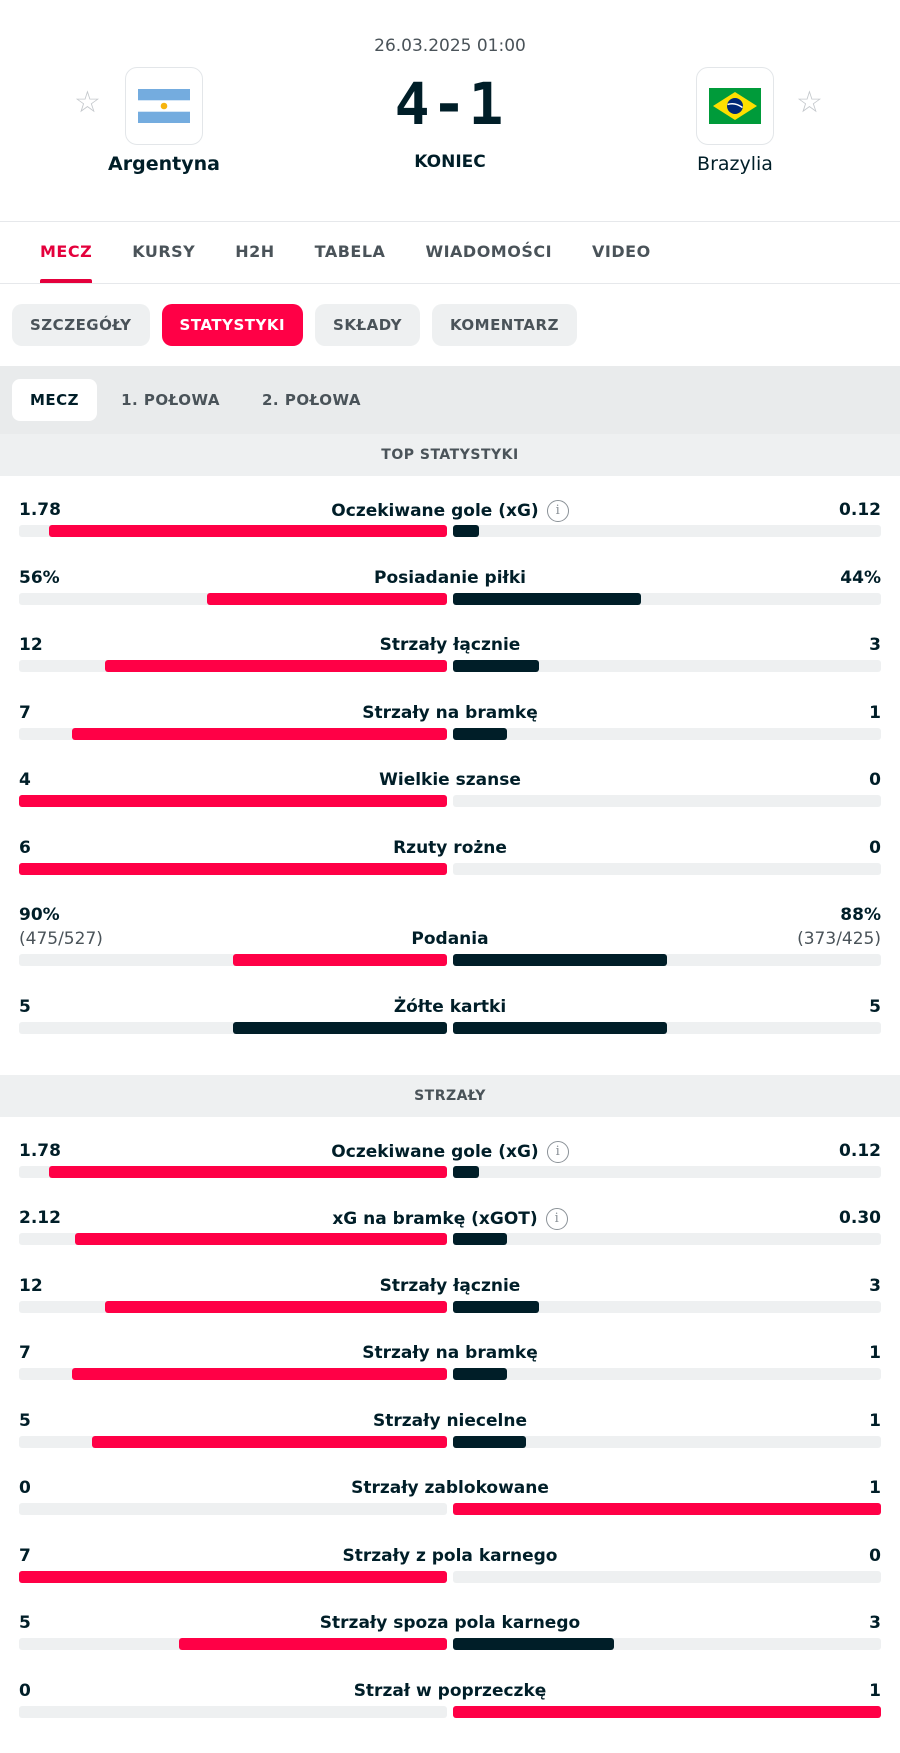 This screenshot has width=900, height=1753. I want to click on stat-home-value: 90%, so click(39, 915).